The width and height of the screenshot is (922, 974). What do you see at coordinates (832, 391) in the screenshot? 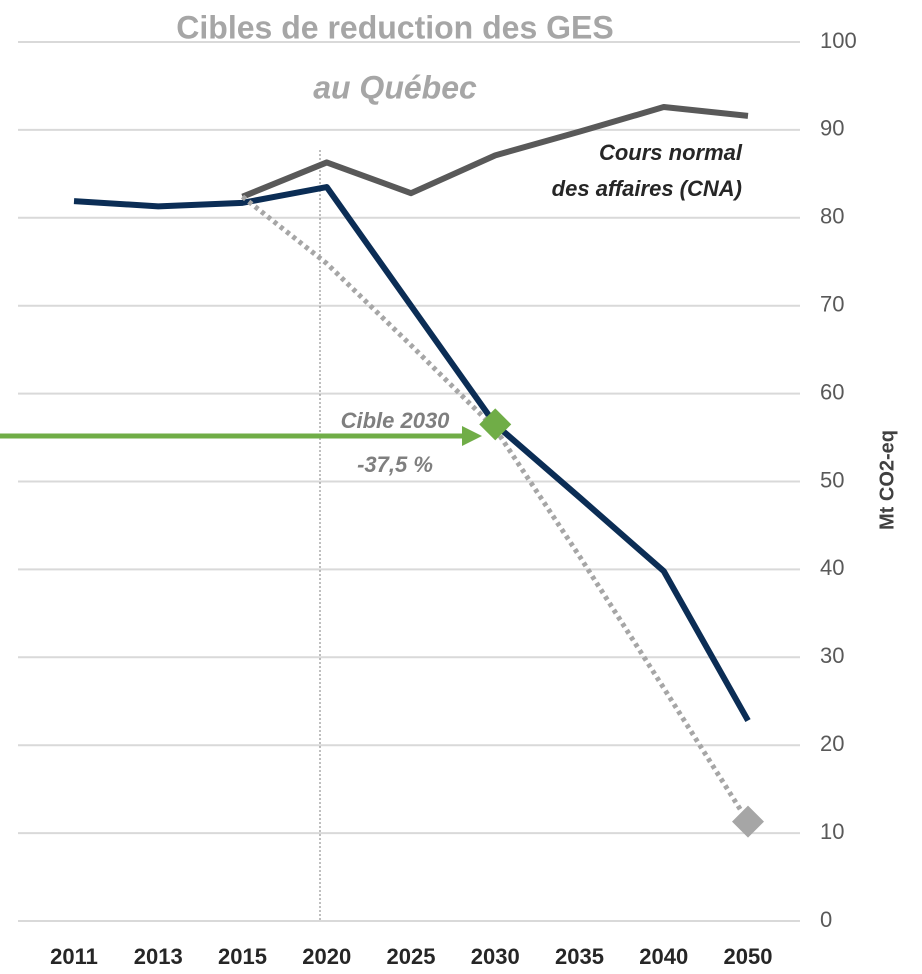
I see `y-tick-label: 60` at bounding box center [832, 391].